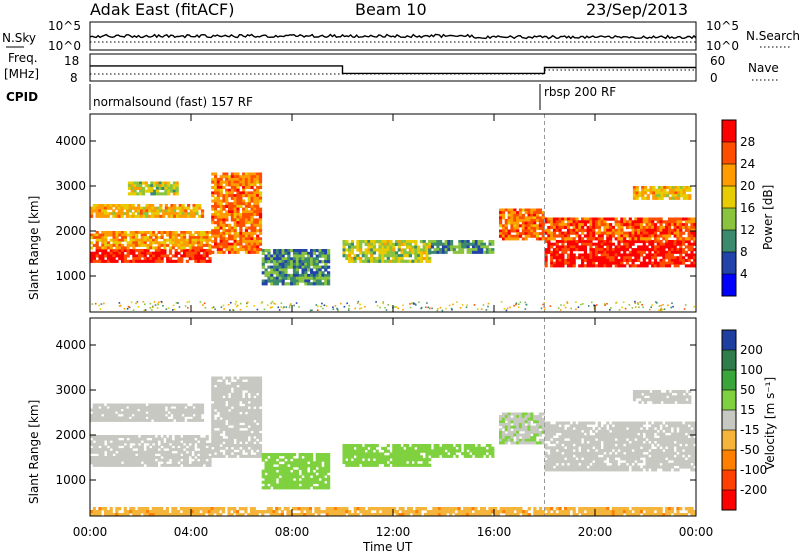 This screenshot has width=800, height=554. Describe the element at coordinates (729, 219) in the screenshot. I see `power-colorbar-swatch` at that location.